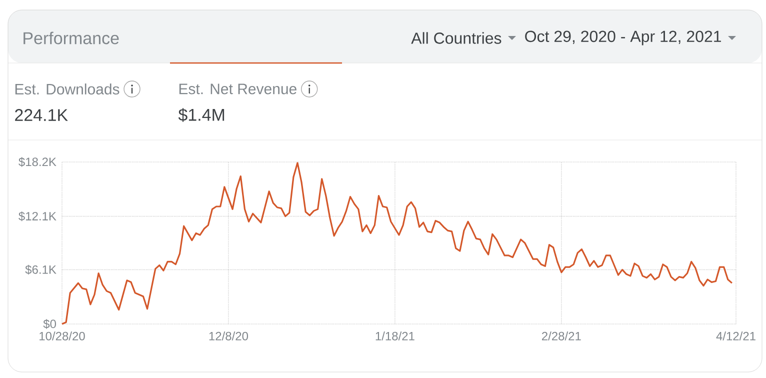  Describe the element at coordinates (736, 336) in the screenshot. I see `x-tick-label: 4/12/21` at that location.